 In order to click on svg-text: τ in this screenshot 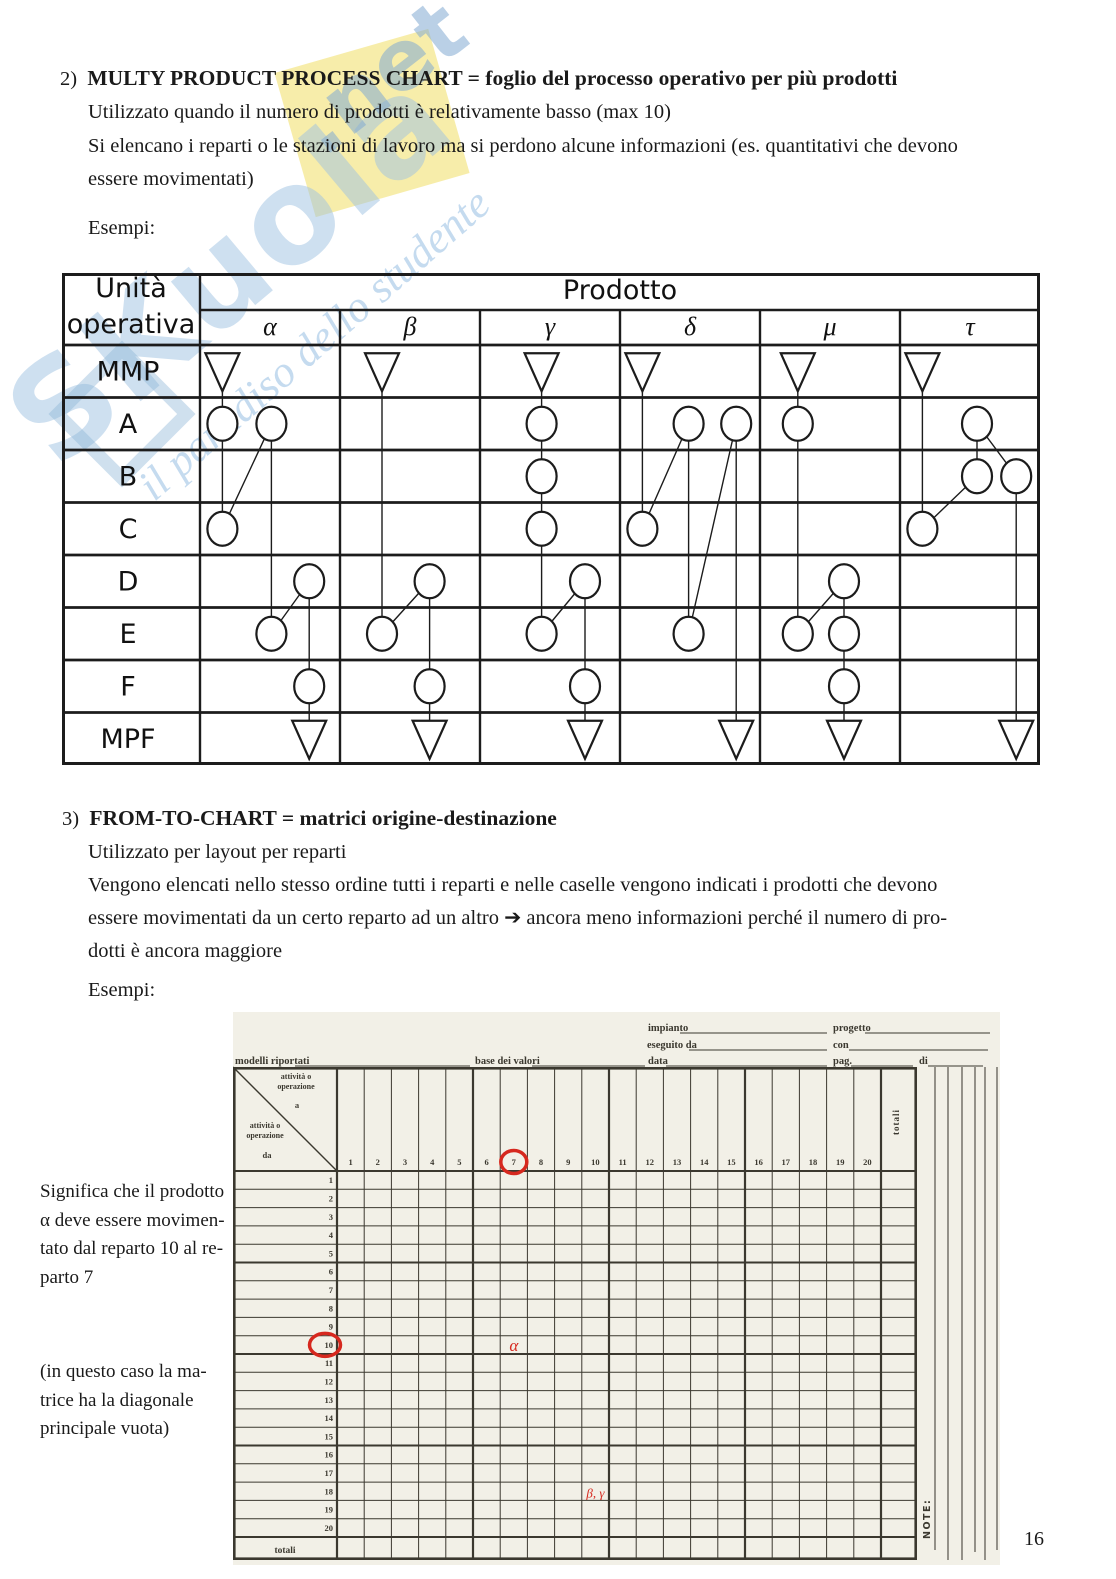, I will do `click(970, 326)`.